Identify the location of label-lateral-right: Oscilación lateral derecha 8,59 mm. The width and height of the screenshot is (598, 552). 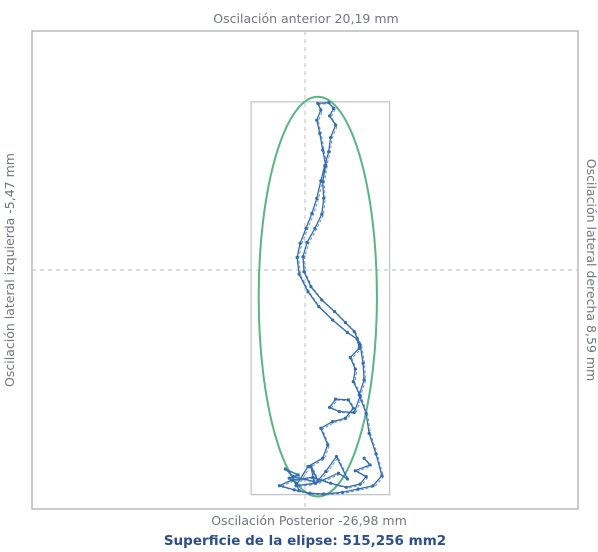
(591, 270).